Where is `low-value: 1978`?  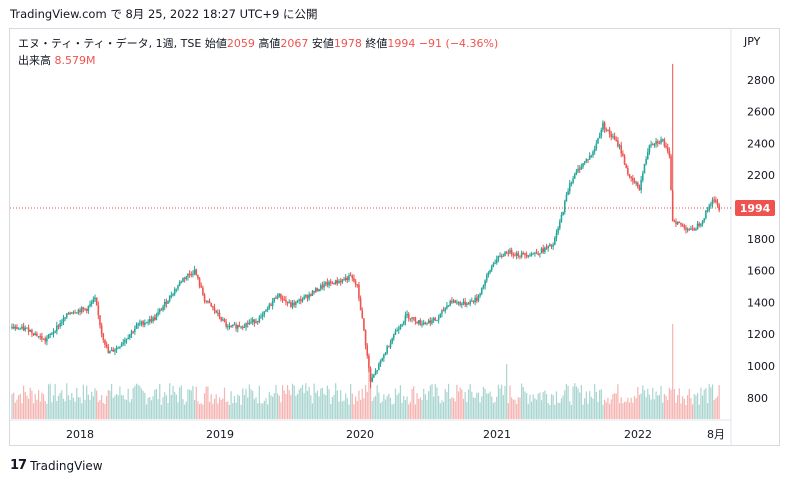 low-value: 1978 is located at coordinates (347, 43).